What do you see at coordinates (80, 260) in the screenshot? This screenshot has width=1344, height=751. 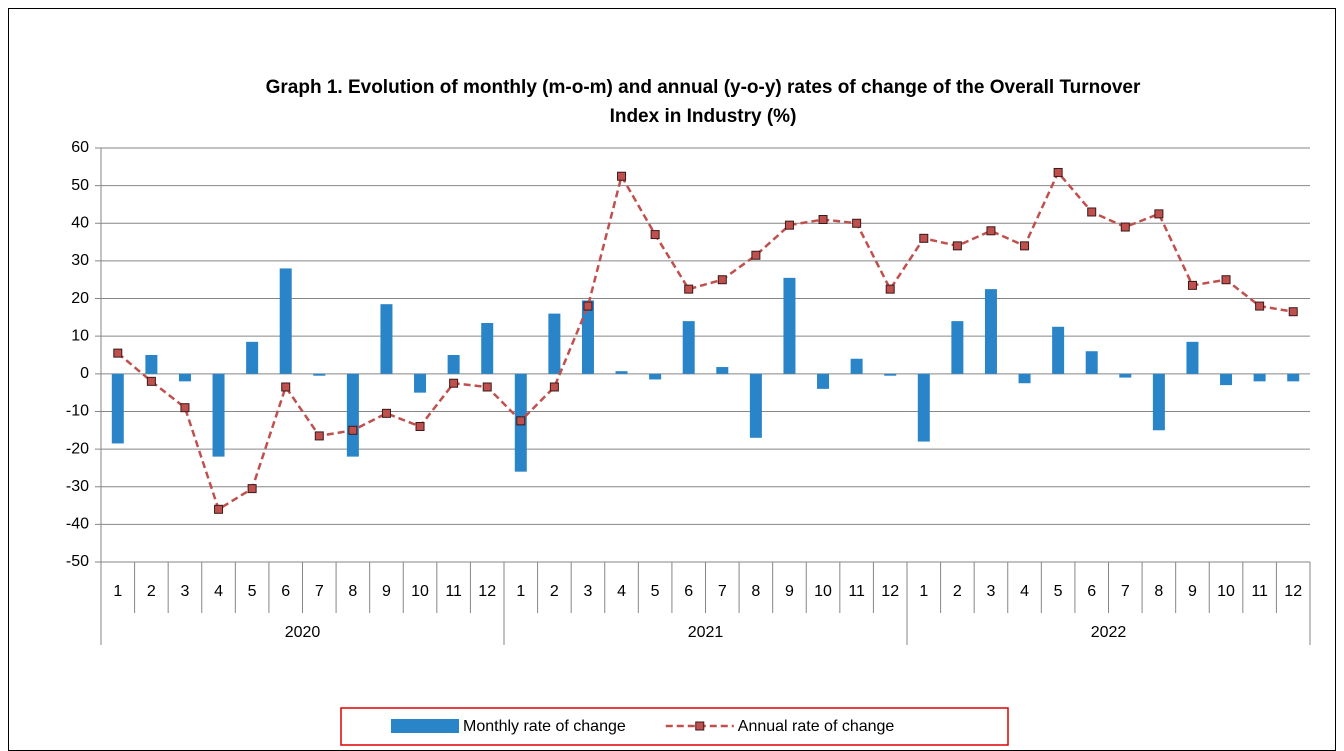 I see `y-tick-label: 30` at bounding box center [80, 260].